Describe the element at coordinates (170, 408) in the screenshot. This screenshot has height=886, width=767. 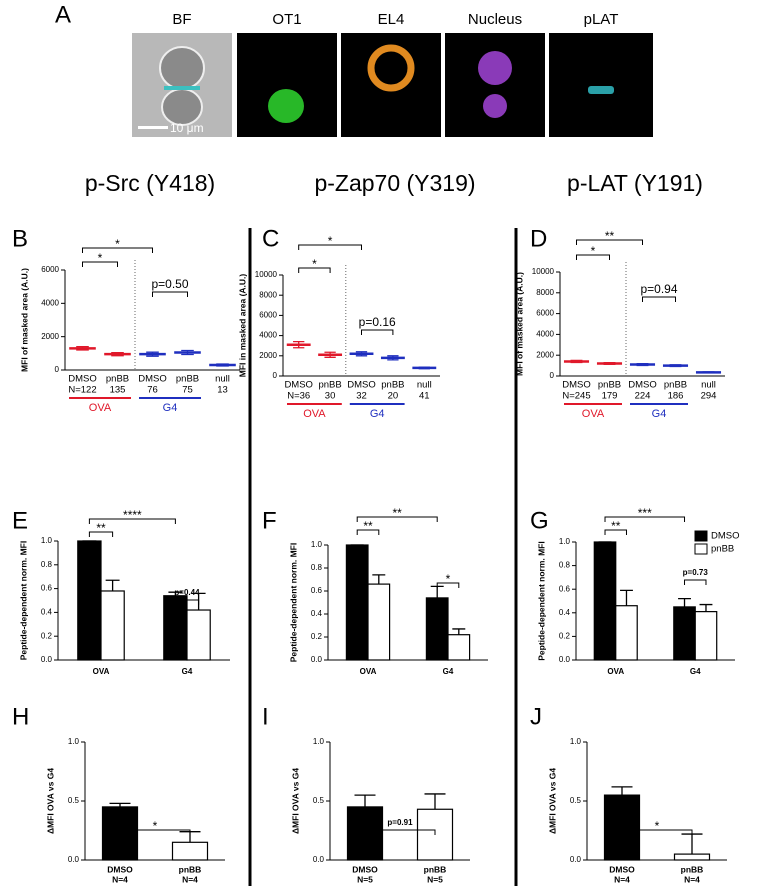
I see `group-label: G4` at that location.